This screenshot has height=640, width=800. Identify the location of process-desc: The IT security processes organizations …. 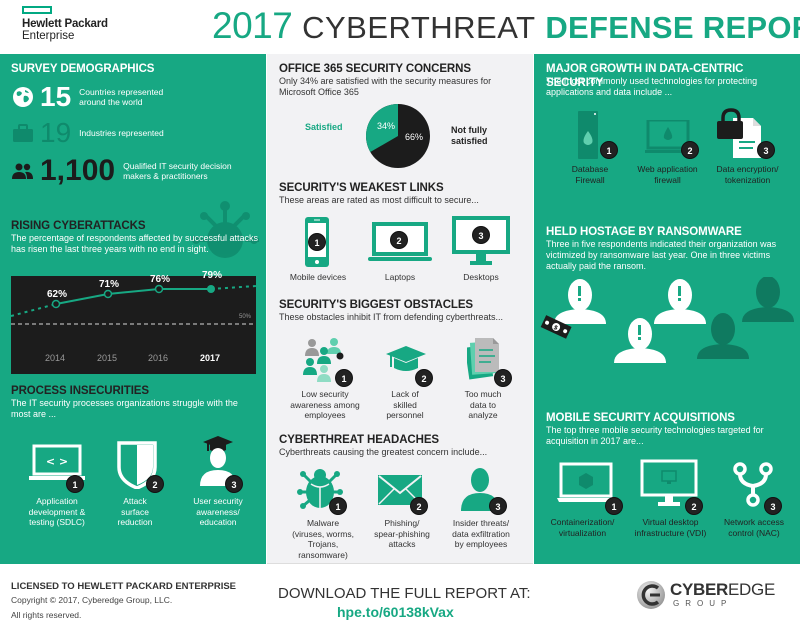
(124, 408).